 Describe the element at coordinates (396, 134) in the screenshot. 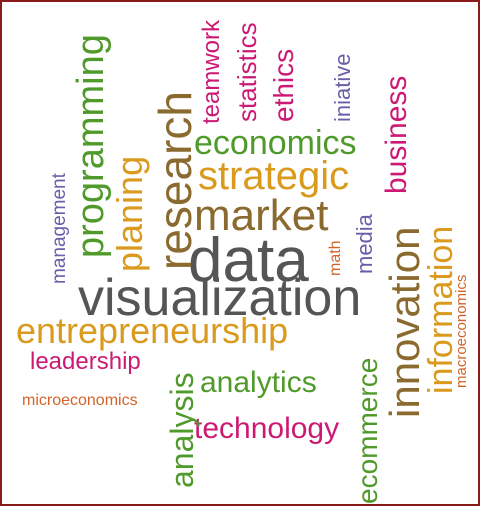

I see `word-business: business` at that location.